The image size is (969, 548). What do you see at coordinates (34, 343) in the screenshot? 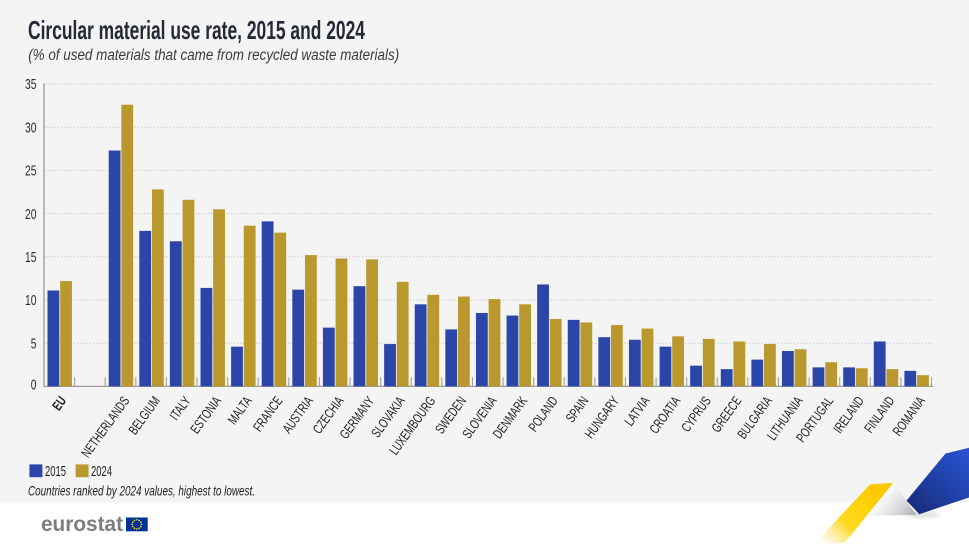
I see `svg-text: 5` at bounding box center [34, 343].